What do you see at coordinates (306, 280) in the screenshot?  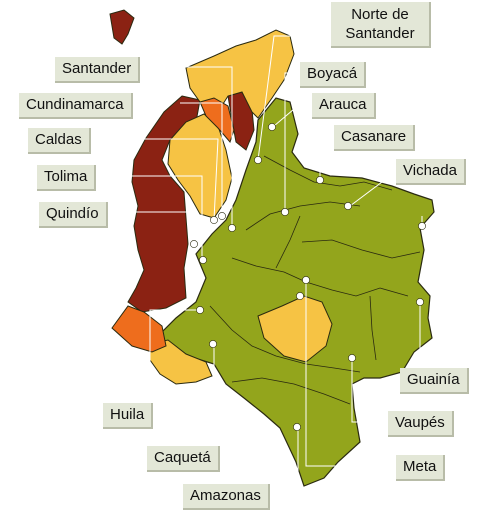 I see `dot-meta` at bounding box center [306, 280].